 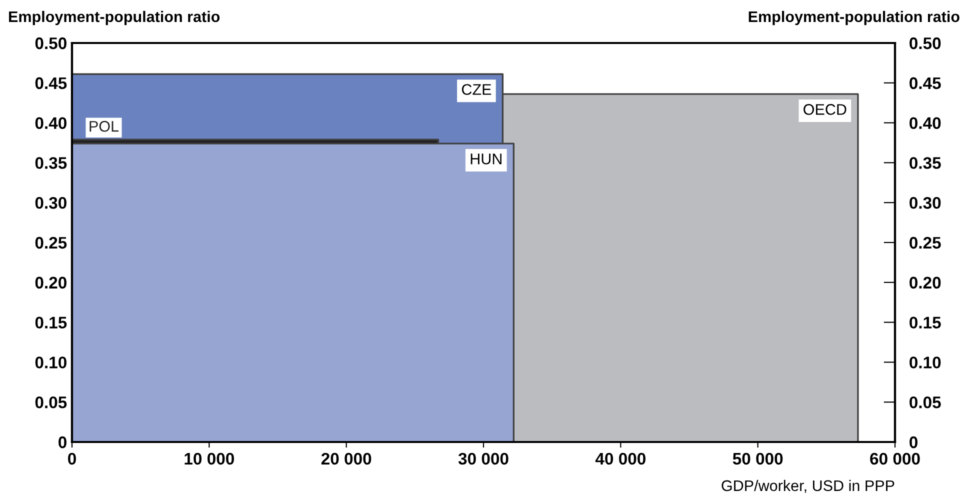 What do you see at coordinates (925, 322) in the screenshot?
I see `y2-tick-label: 0.15` at bounding box center [925, 322].